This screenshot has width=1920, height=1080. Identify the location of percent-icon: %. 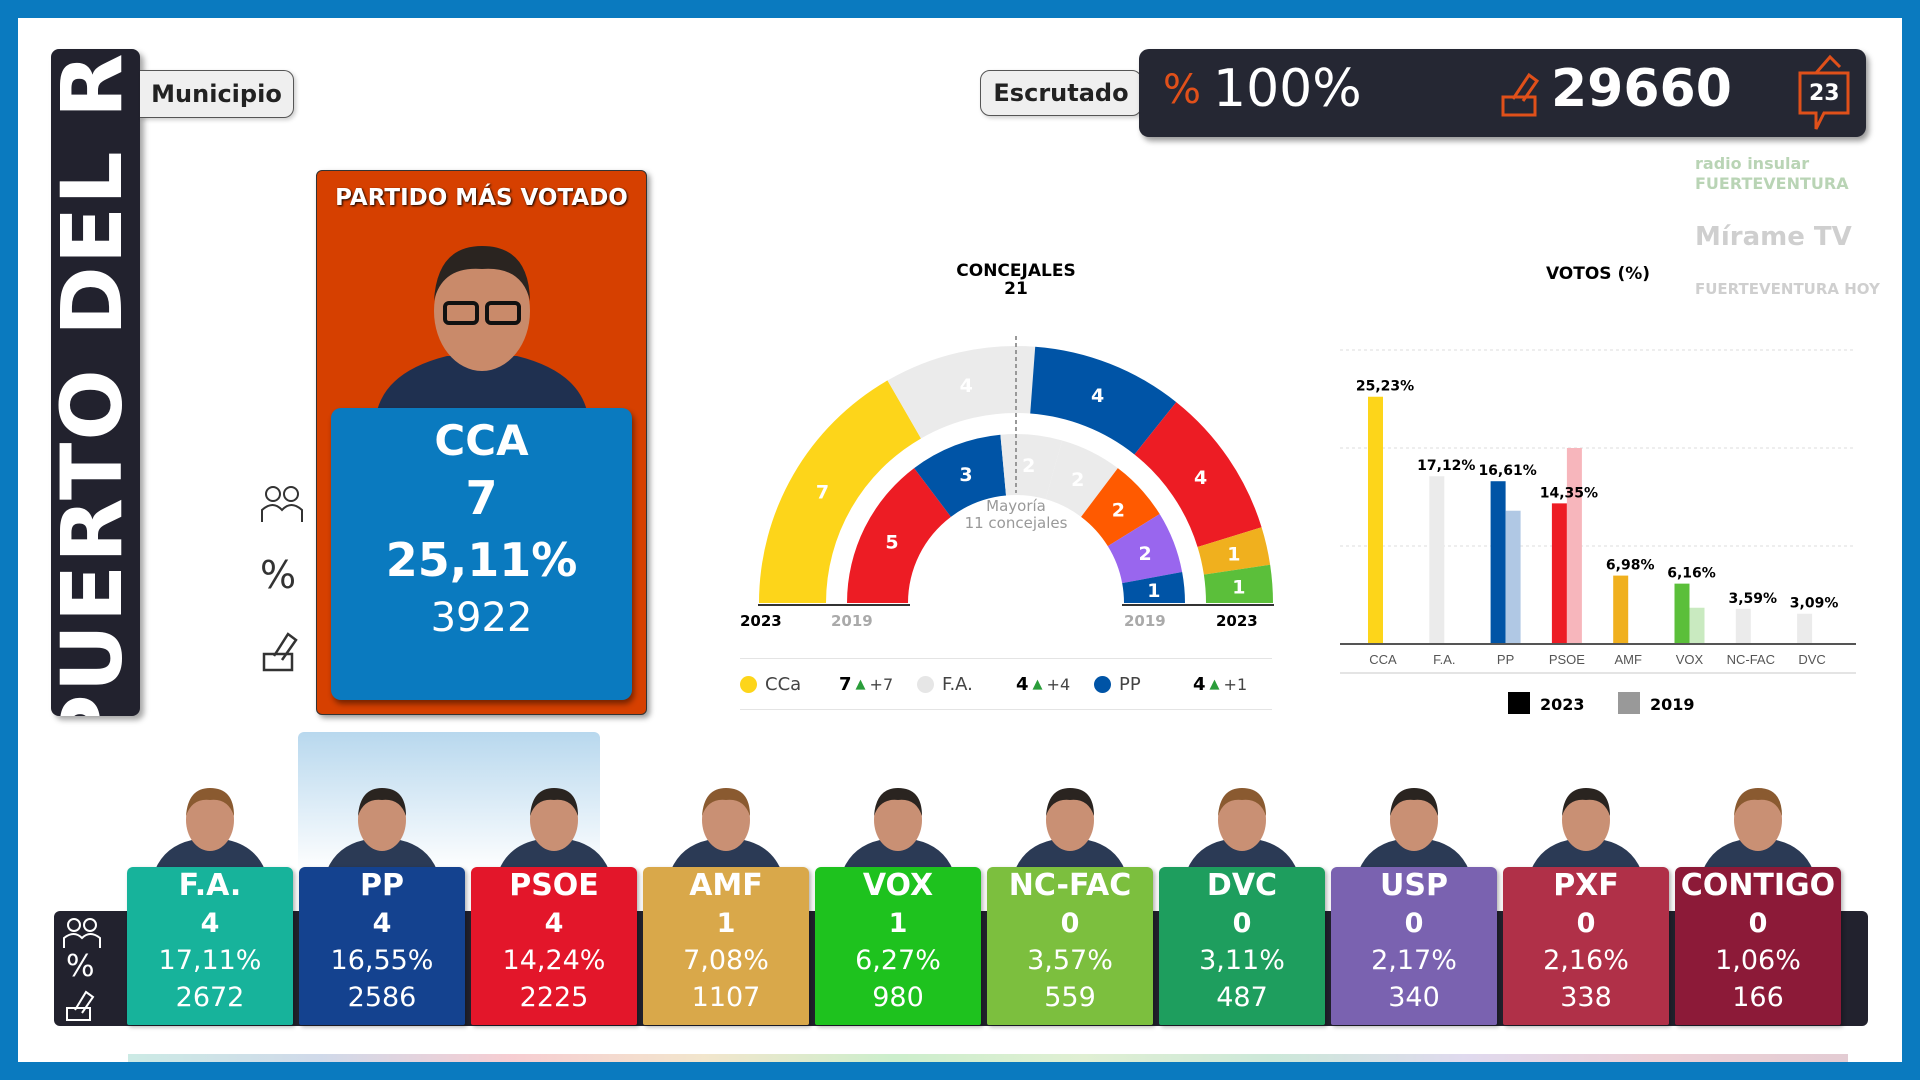
(1182, 90).